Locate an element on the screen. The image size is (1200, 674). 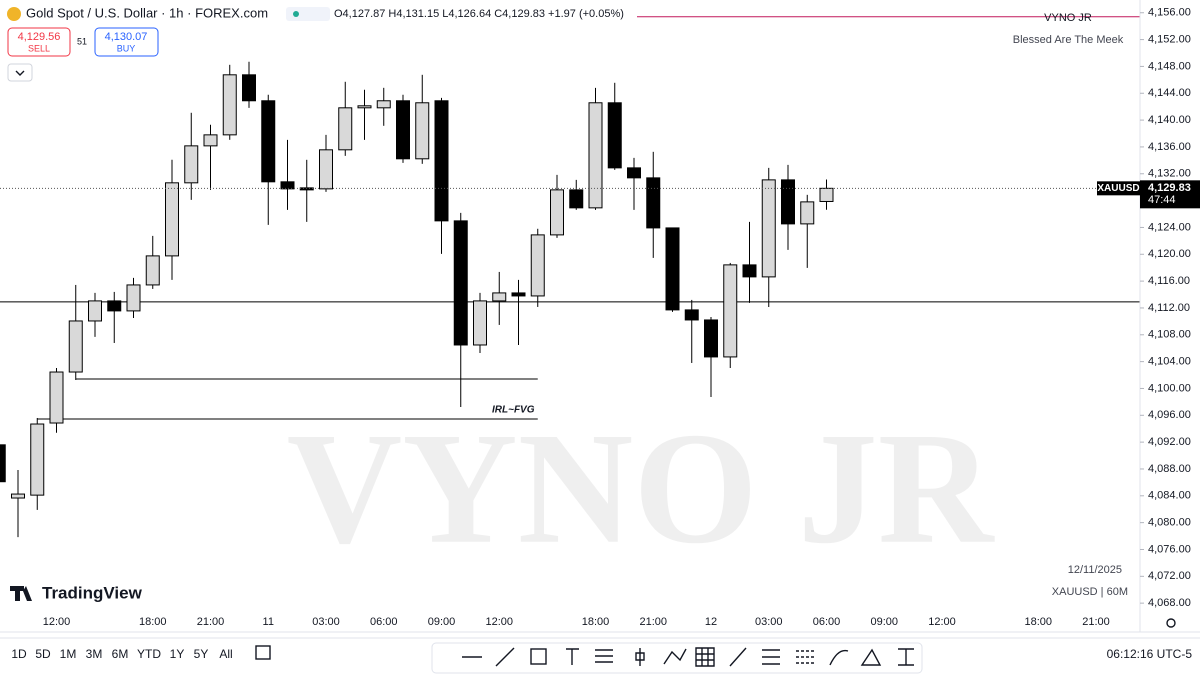
clock: 06:12:16 UTC-5 is located at coordinates (1150, 654).